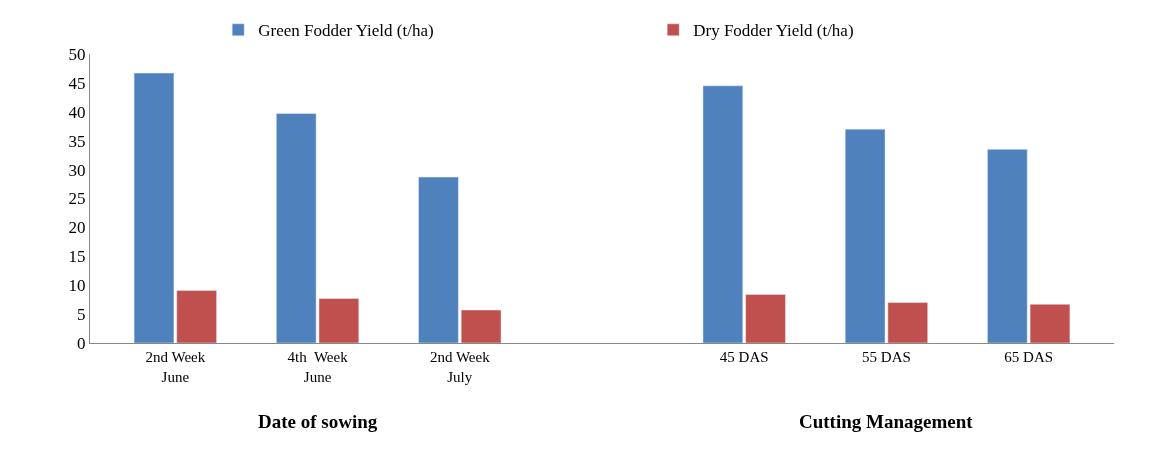 The image size is (1174, 453). I want to click on x-tick-label: 45 DAS, so click(744, 357).